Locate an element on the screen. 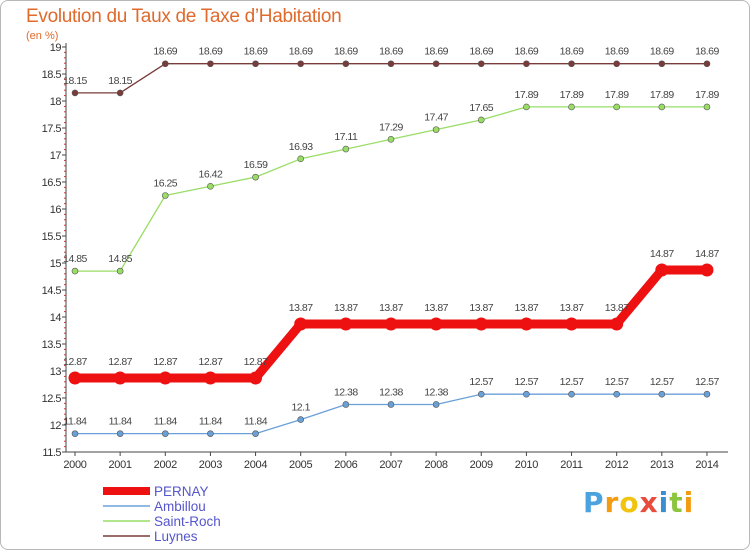  data-label: 16.93 is located at coordinates (301, 147).